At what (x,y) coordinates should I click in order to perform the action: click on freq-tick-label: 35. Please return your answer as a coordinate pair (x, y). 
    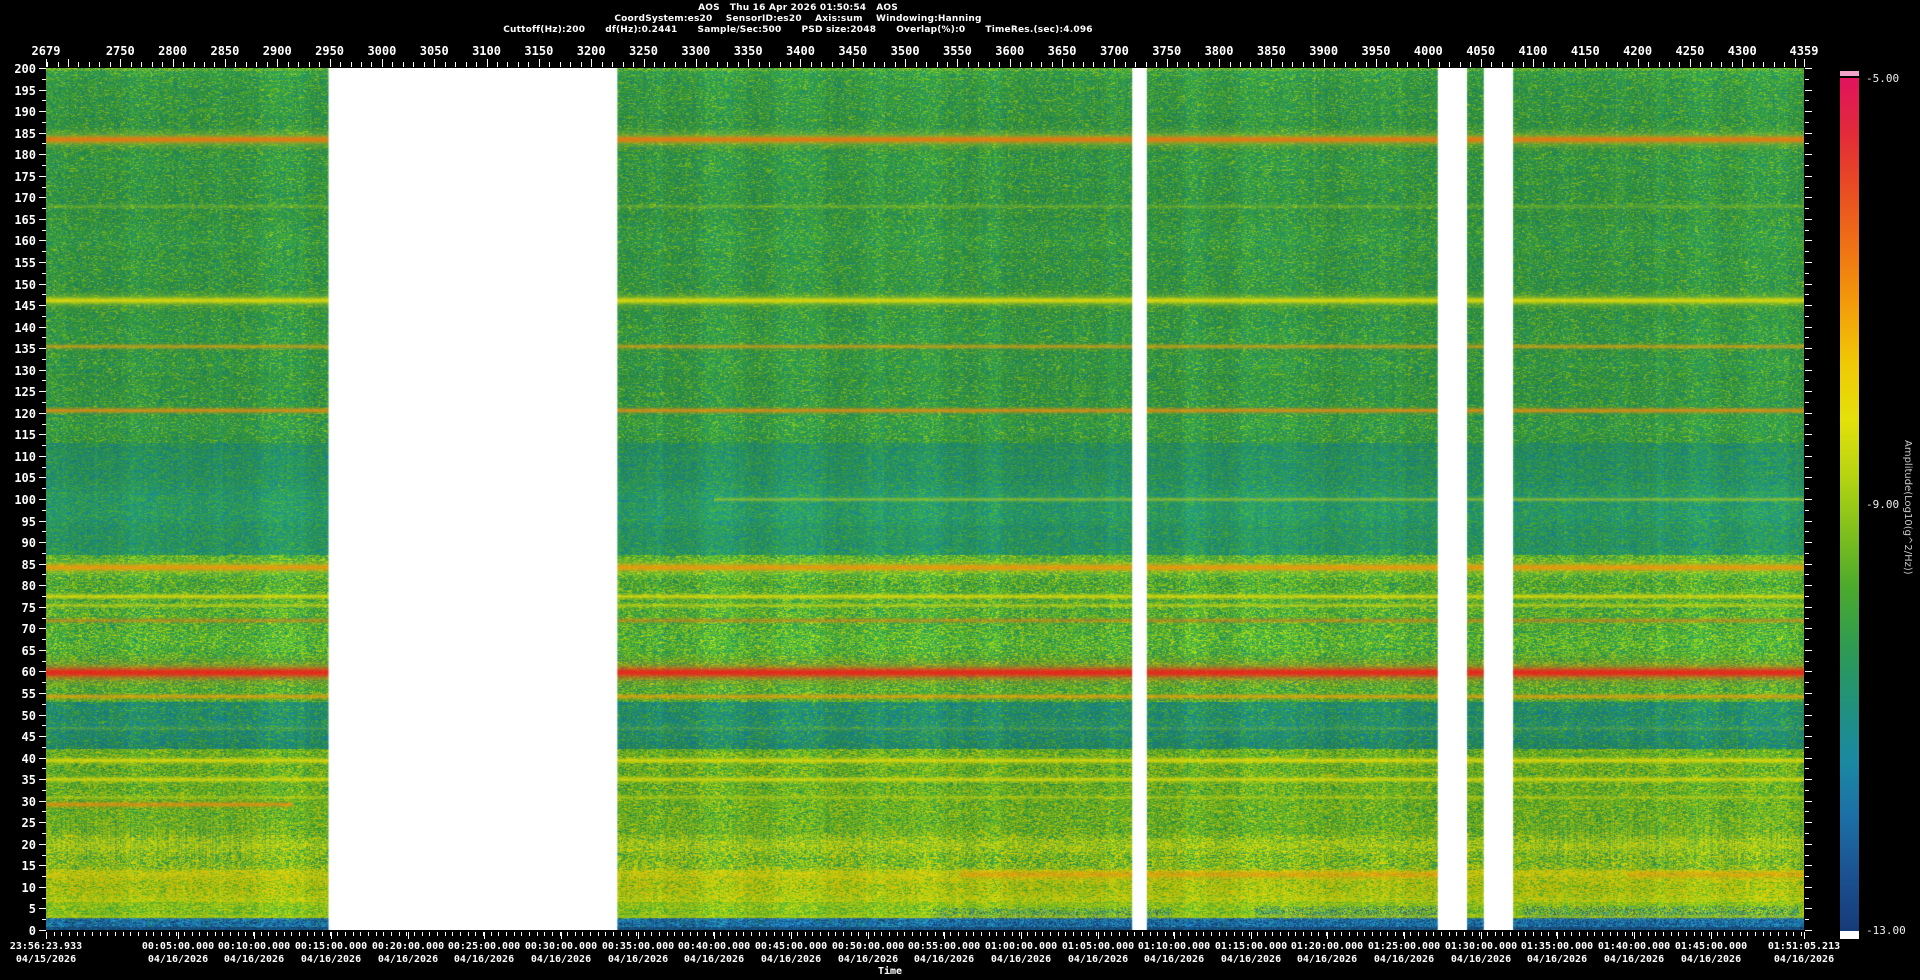
    Looking at the image, I should click on (28, 780).